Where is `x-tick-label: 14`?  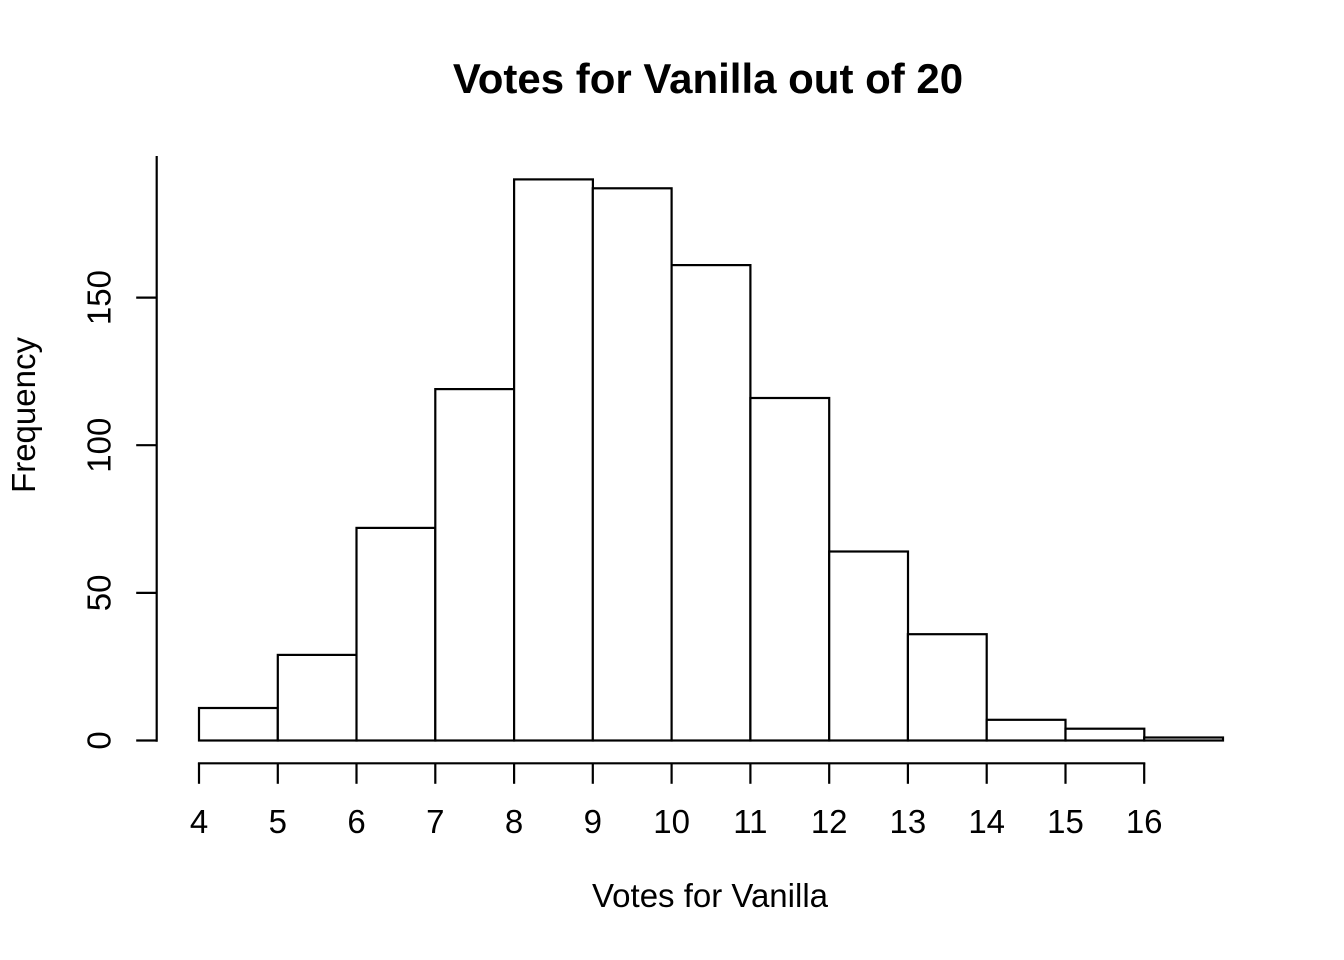
x-tick-label: 14 is located at coordinates (986, 821).